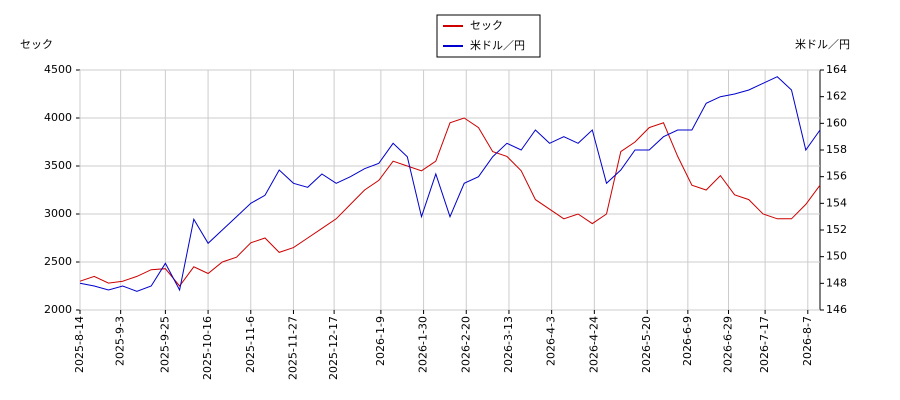 This screenshot has width=900, height=400. What do you see at coordinates (646, 344) in the screenshot?
I see `x-tick-label: 2026-5-20` at bounding box center [646, 344].